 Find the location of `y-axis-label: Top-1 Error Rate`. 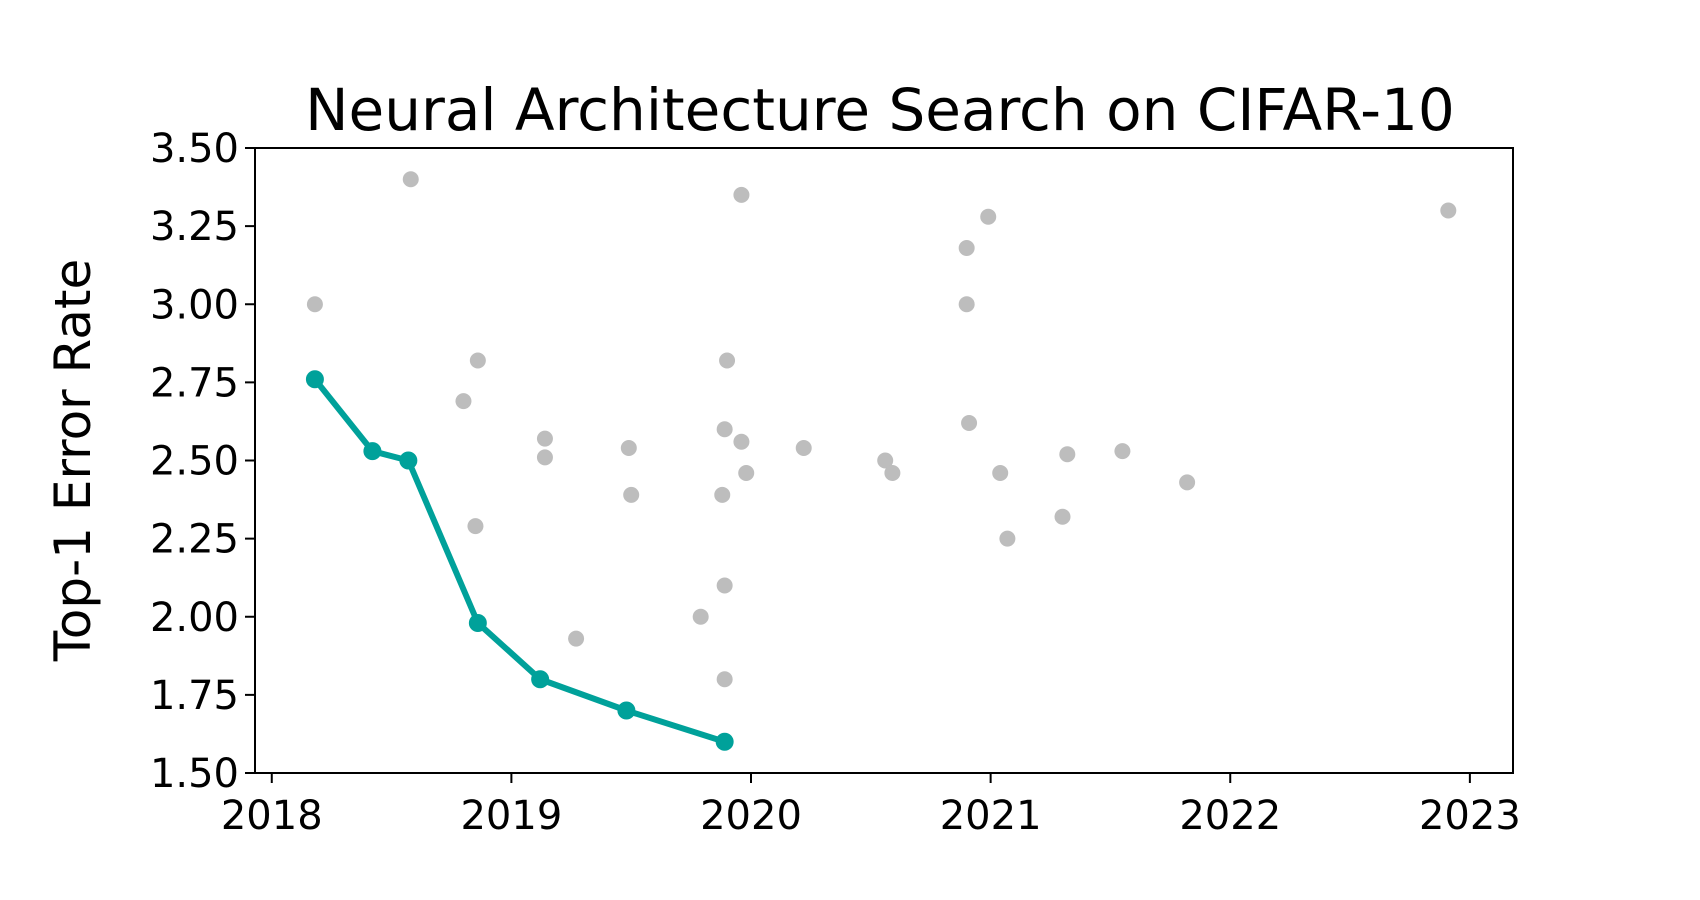

y-axis-label: Top-1 Error Rate is located at coordinates (73, 461).